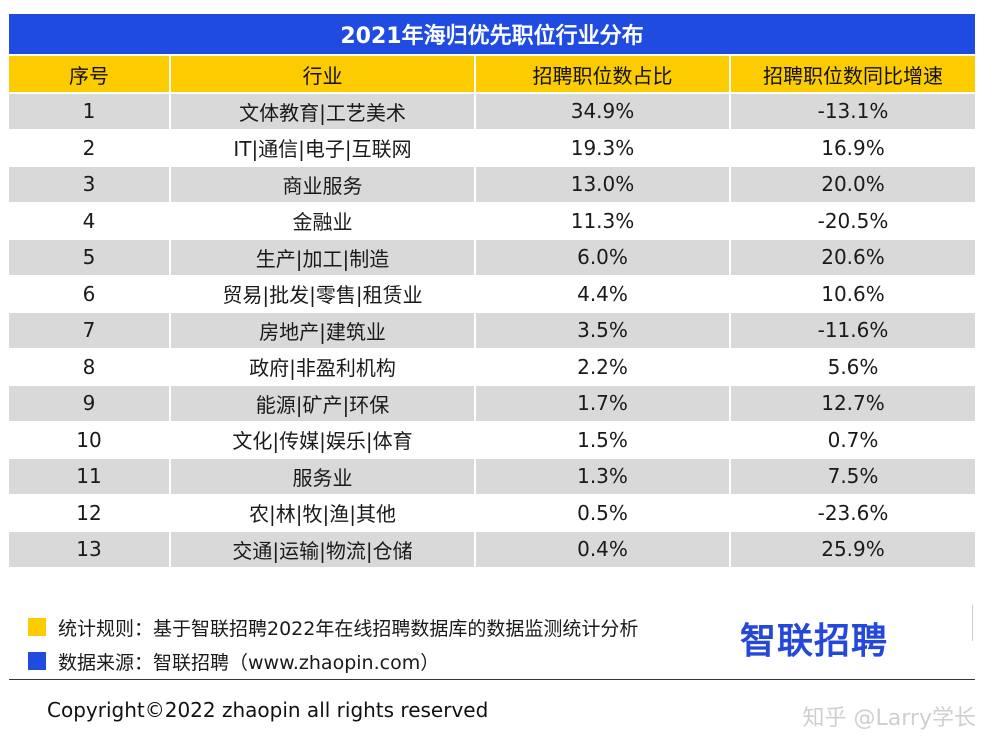  What do you see at coordinates (321, 330) in the screenshot?
I see `cell-industry: 房地产|建筑业` at bounding box center [321, 330].